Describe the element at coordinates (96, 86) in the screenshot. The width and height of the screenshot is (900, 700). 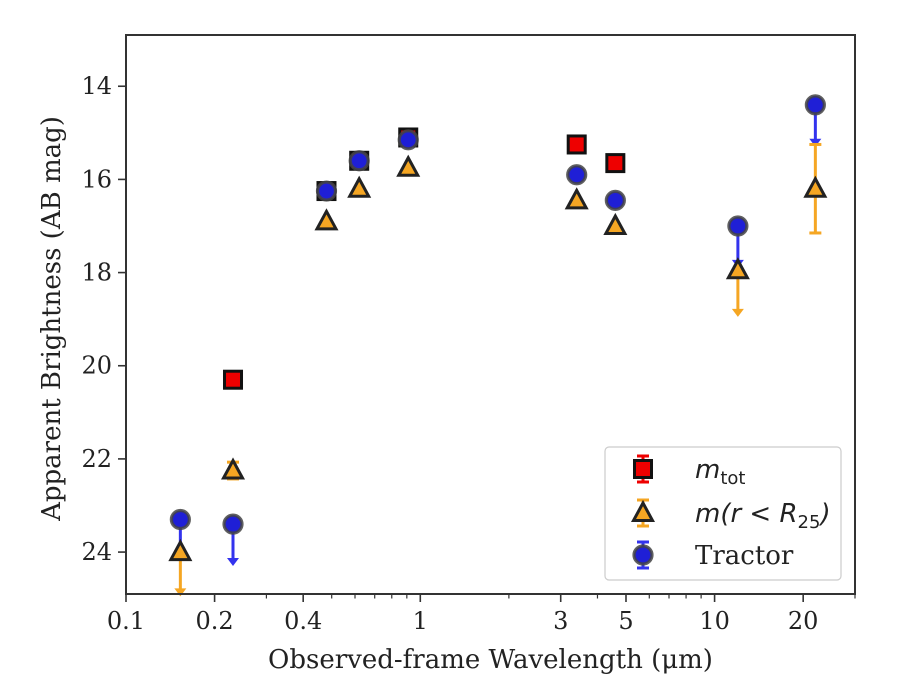
I see `y-tick-label: 14` at that location.